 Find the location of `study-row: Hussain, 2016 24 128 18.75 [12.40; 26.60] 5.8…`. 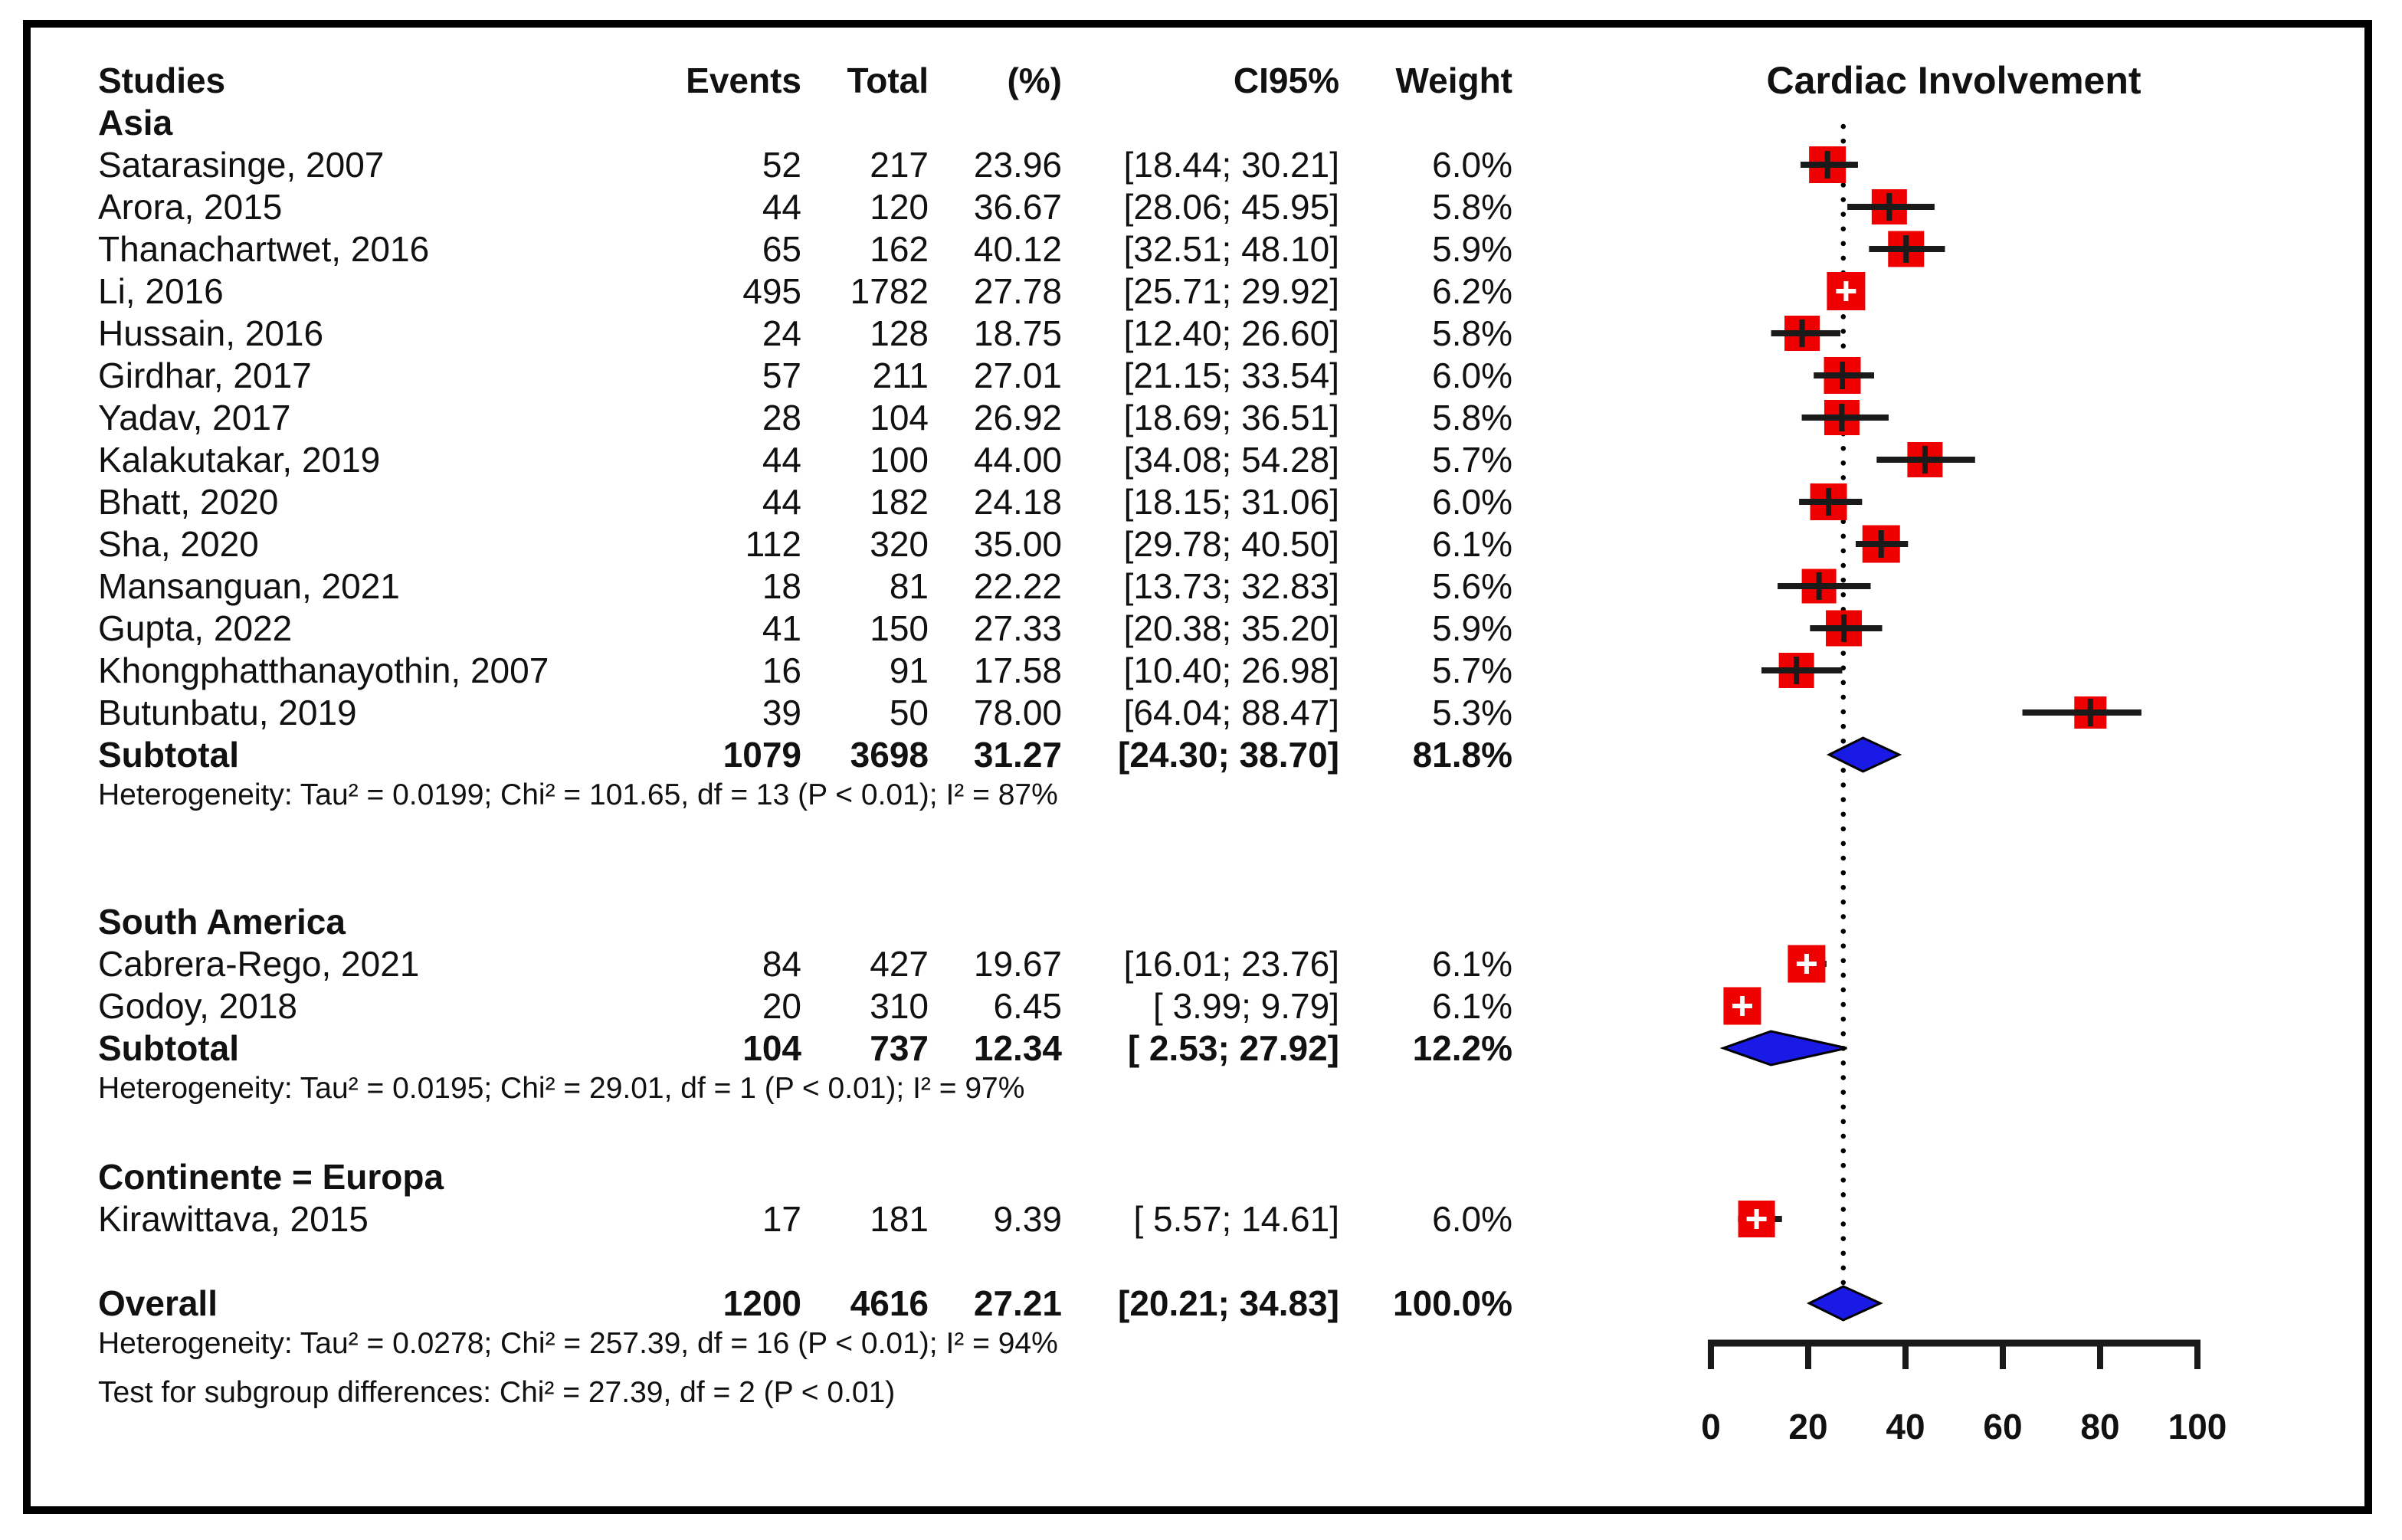

study-row: Hussain, 2016 24 128 18.75 [12.40; 26.60] 5.8… is located at coordinates (1201, 333).